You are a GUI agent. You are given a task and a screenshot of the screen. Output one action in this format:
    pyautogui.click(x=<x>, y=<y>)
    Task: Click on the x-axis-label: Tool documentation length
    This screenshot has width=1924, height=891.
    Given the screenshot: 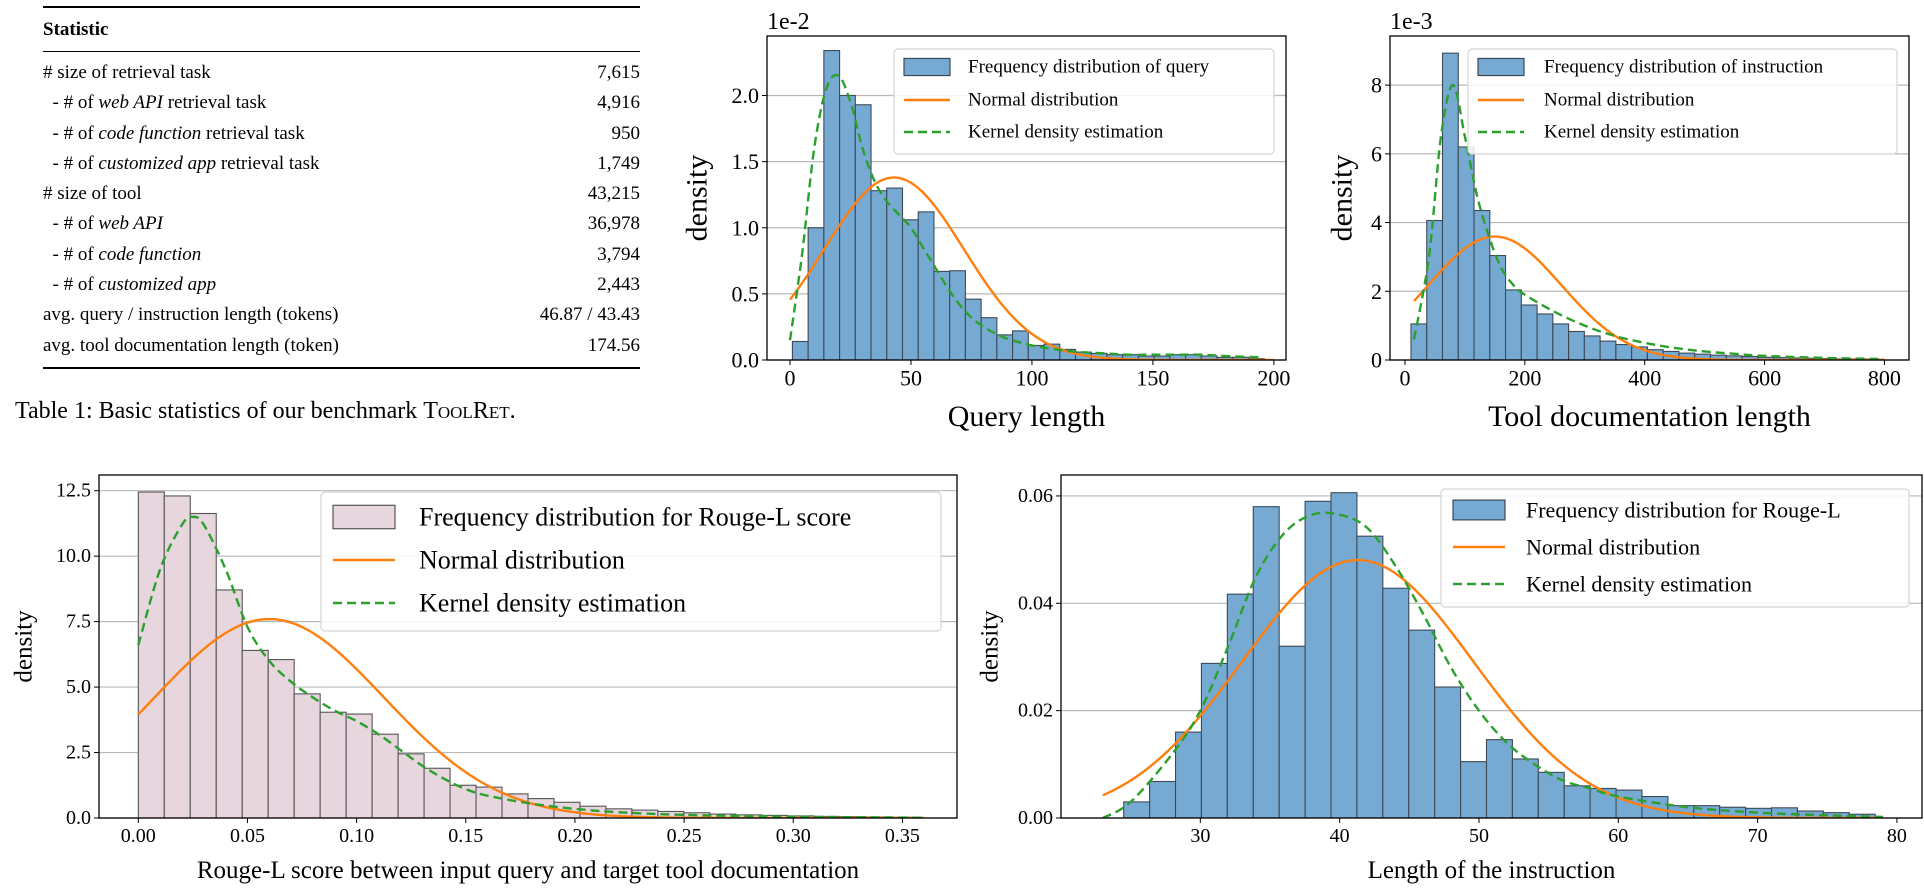 What is the action you would take?
    pyautogui.click(x=1649, y=416)
    